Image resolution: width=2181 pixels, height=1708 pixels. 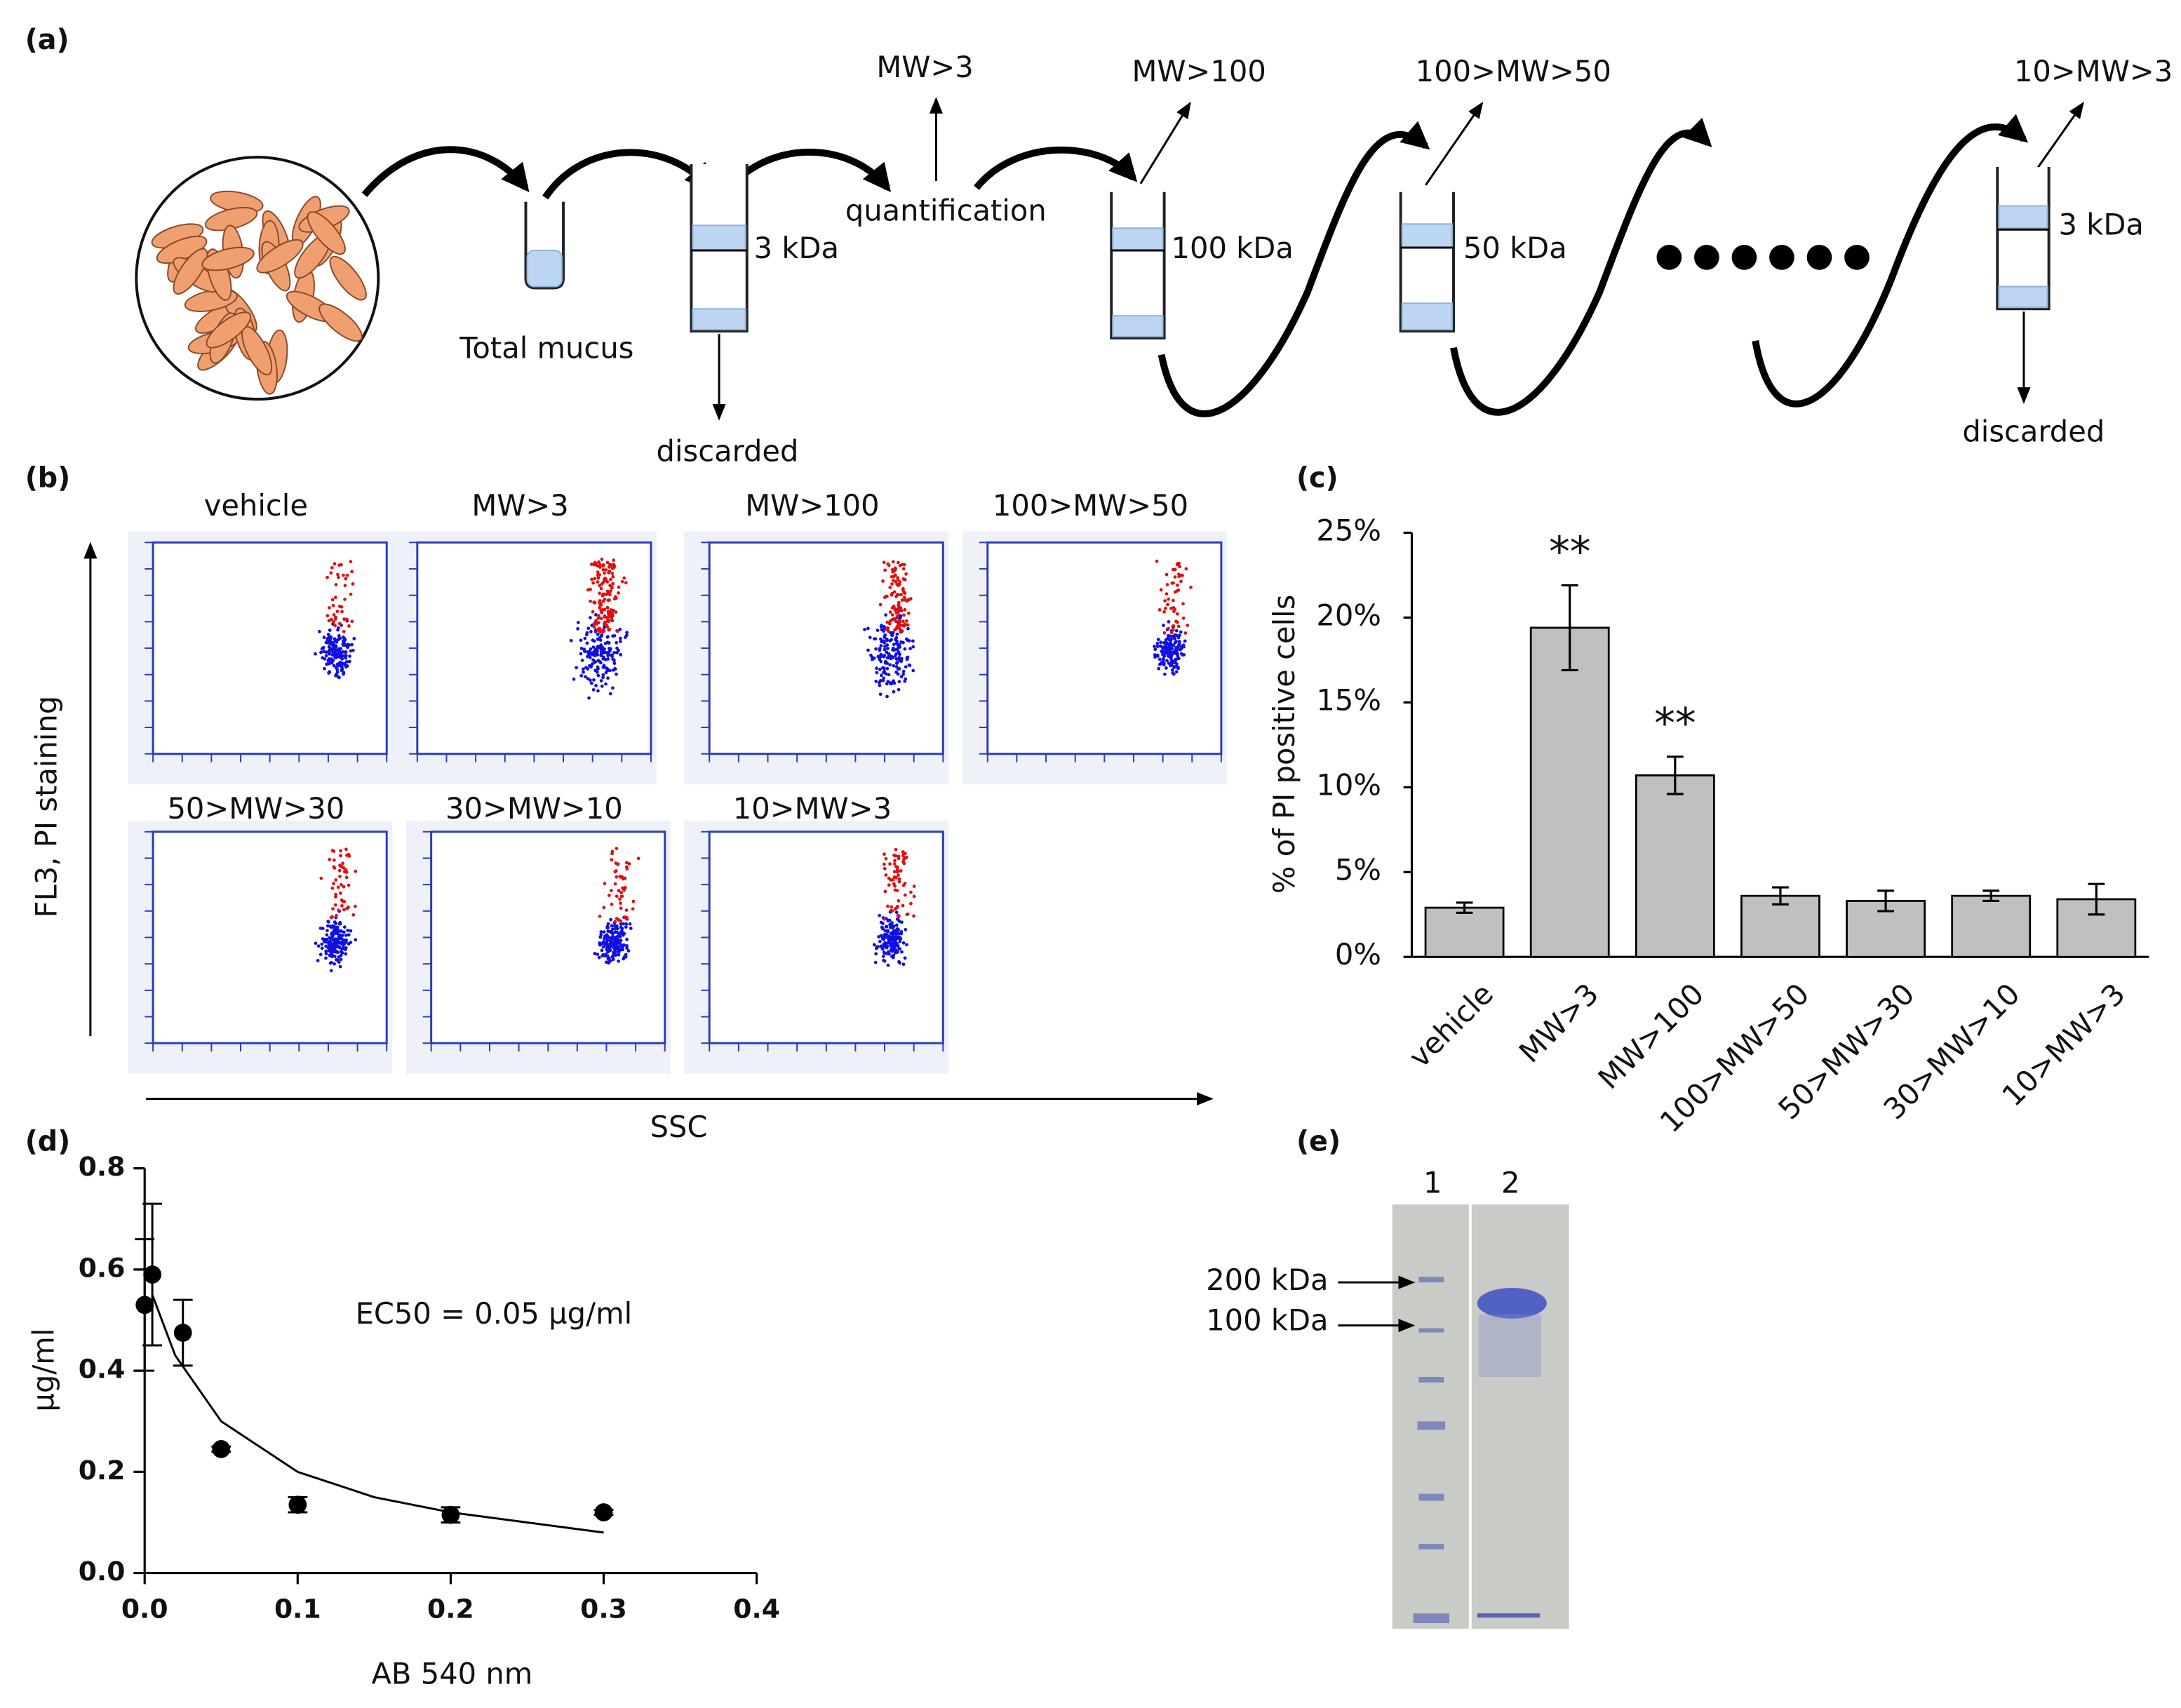 I want to click on tube-label: Total mucus, so click(x=546, y=348).